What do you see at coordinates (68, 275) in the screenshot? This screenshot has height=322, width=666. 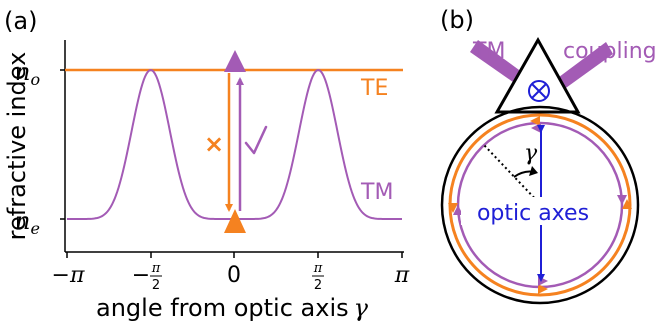 I see `x-tick-label-minus-pi: −π` at bounding box center [68, 275].